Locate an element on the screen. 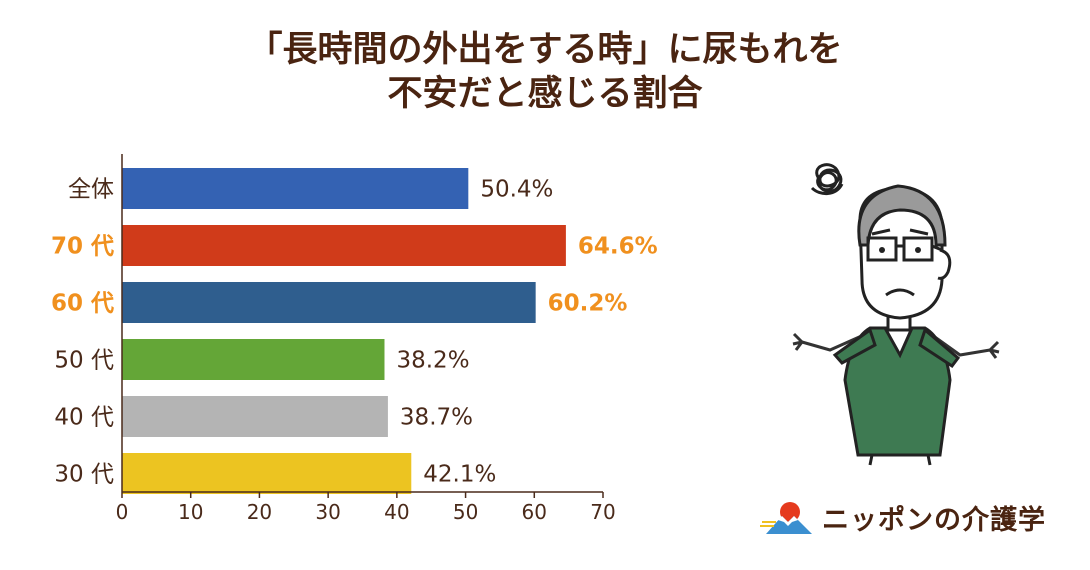 This screenshot has height=570, width=1090. category-label: 60 代 is located at coordinates (82, 304).